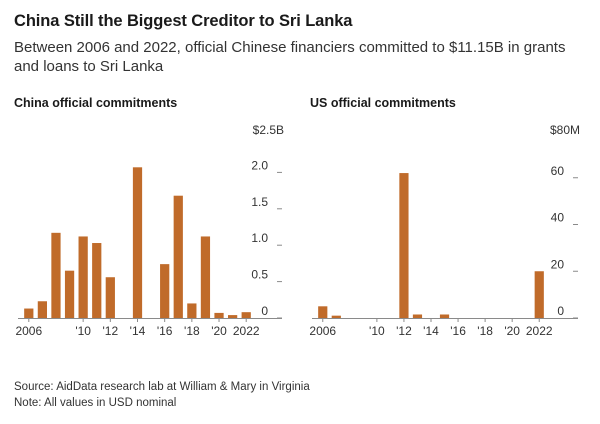 This screenshot has height=424, width=600. I want to click on china-bar-2012, so click(110, 297).